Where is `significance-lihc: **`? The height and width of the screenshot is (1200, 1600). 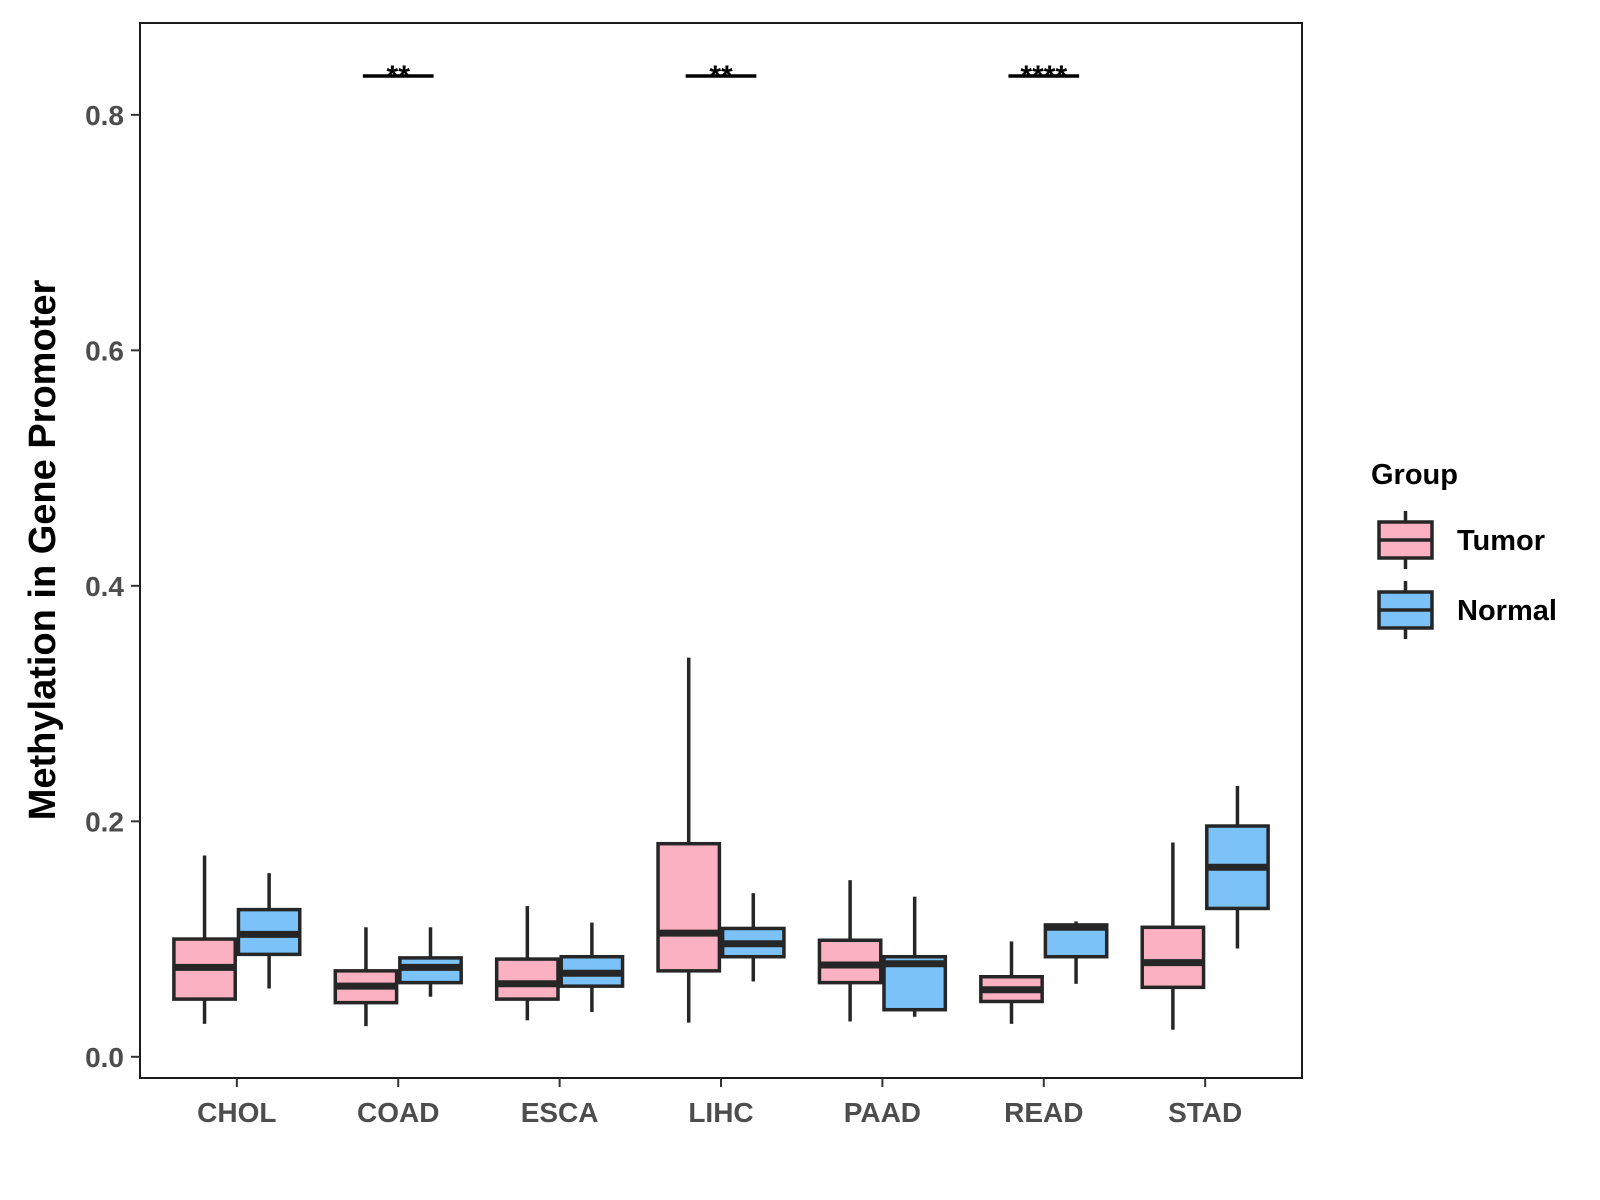
significance-lihc: ** is located at coordinates (721, 76).